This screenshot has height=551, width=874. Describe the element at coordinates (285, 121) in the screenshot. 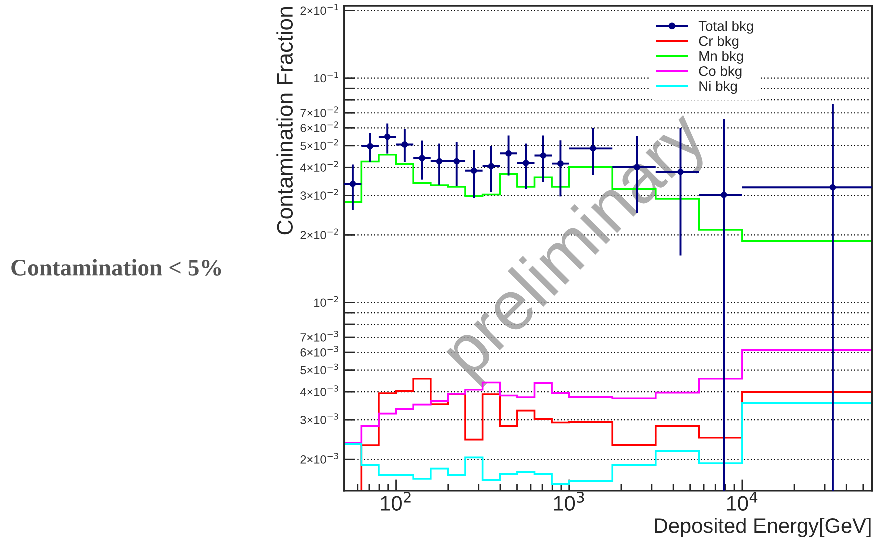

I see `y-axis-title: Contamination Fraction` at that location.